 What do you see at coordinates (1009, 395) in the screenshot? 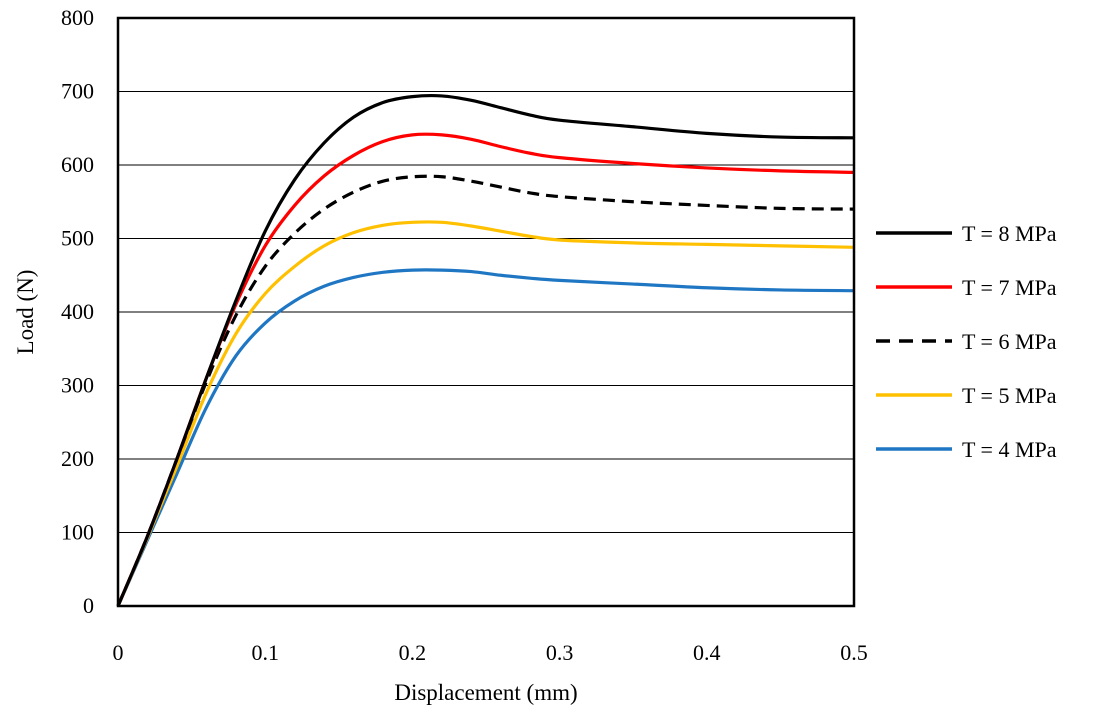
I see `legend-label-4: T = 5 MPa` at bounding box center [1009, 395].